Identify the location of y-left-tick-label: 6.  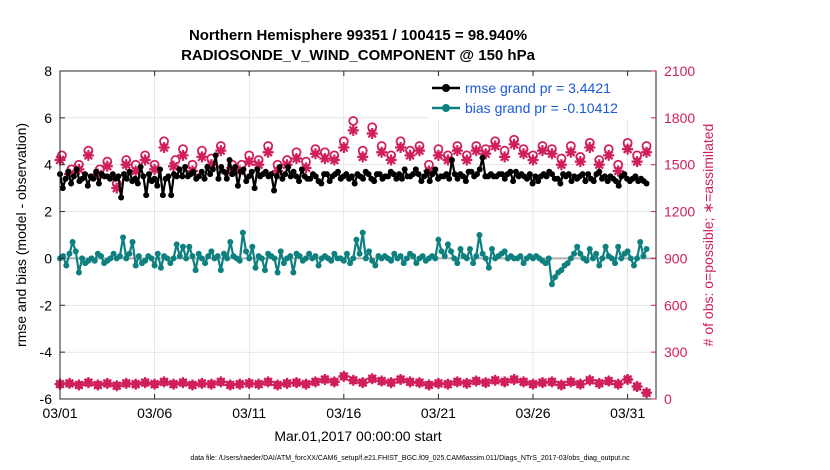
(48, 118).